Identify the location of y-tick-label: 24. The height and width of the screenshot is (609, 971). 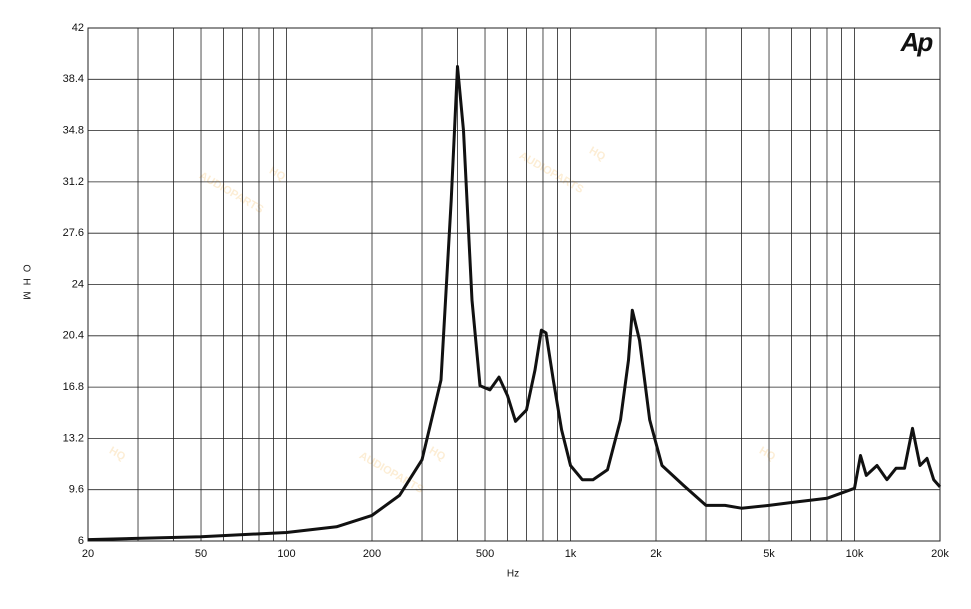
(78, 284).